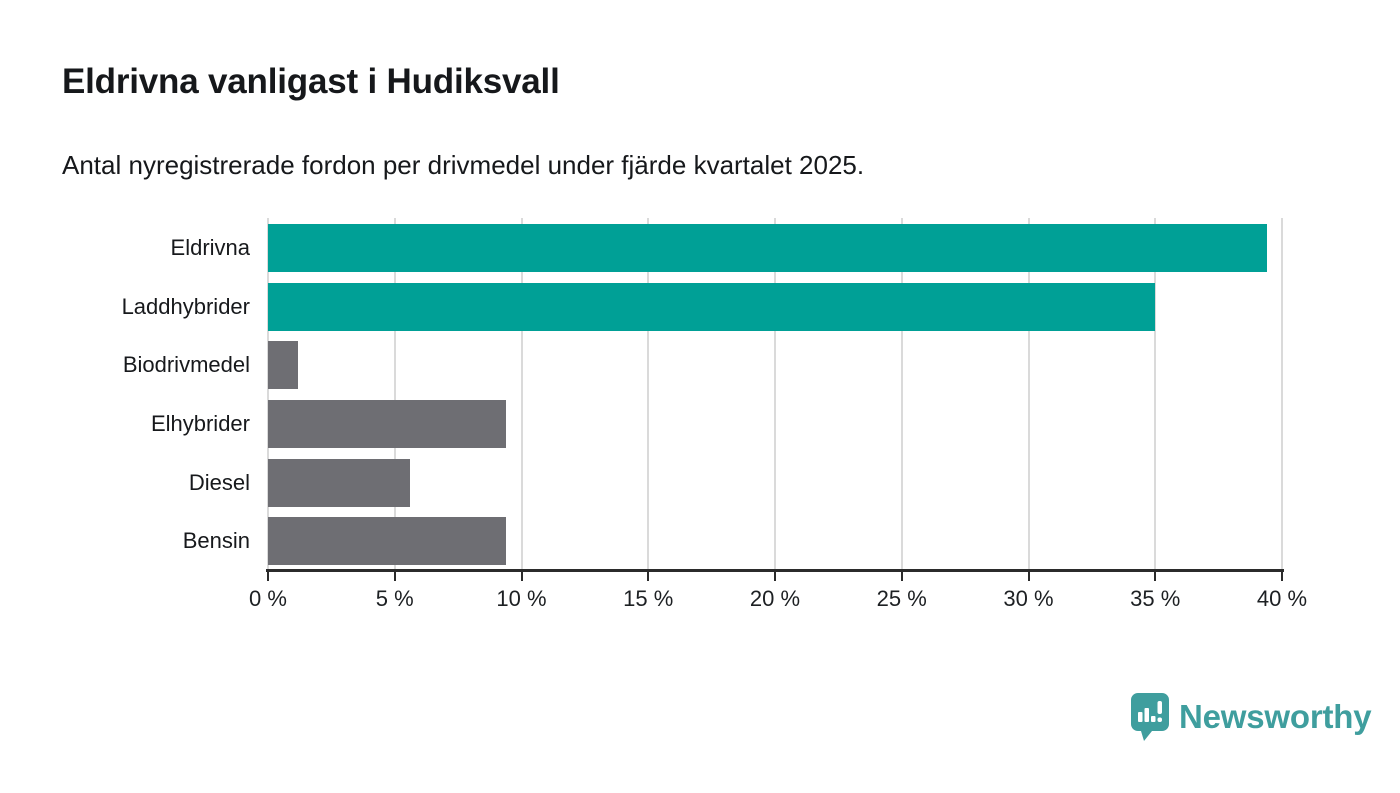 The width and height of the screenshot is (1400, 793). Describe the element at coordinates (1282, 598) in the screenshot. I see `tick-label: 40 %` at that location.